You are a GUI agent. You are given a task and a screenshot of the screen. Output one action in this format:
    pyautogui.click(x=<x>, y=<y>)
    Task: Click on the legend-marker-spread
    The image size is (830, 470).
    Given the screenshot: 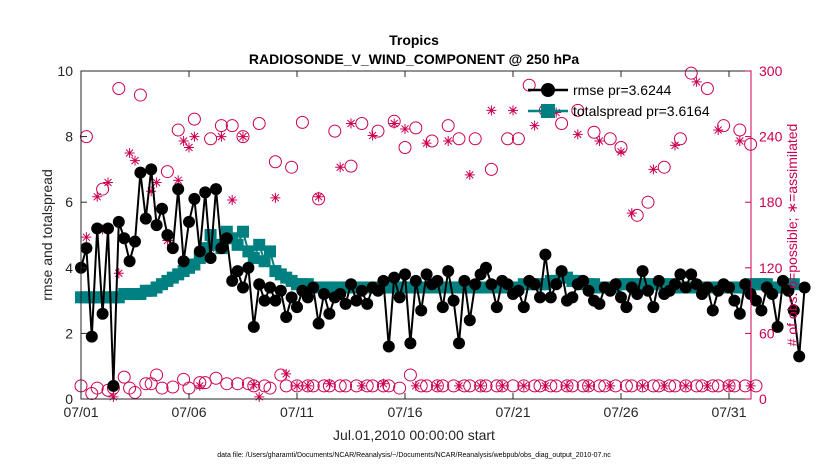 What is the action you would take?
    pyautogui.click(x=548, y=111)
    